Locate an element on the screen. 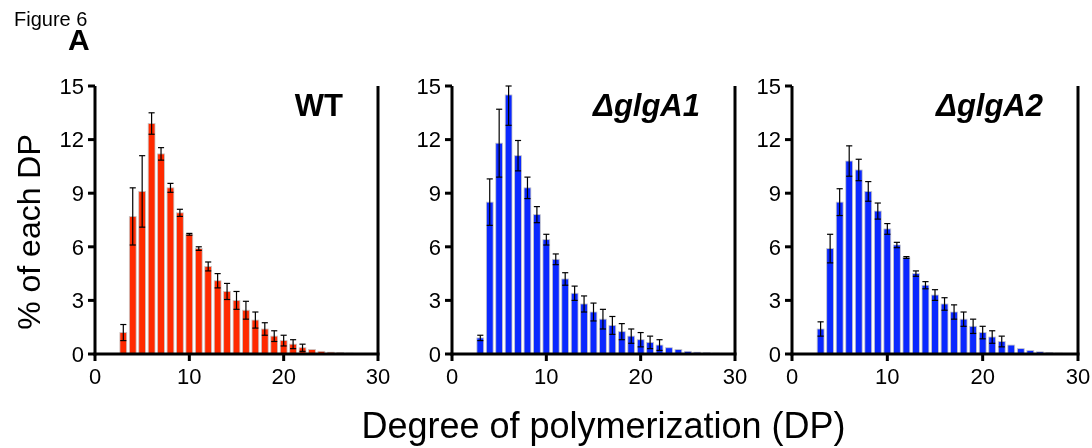 This screenshot has width=1092, height=448. chart-title: ΔglgA1 is located at coordinates (646, 105).